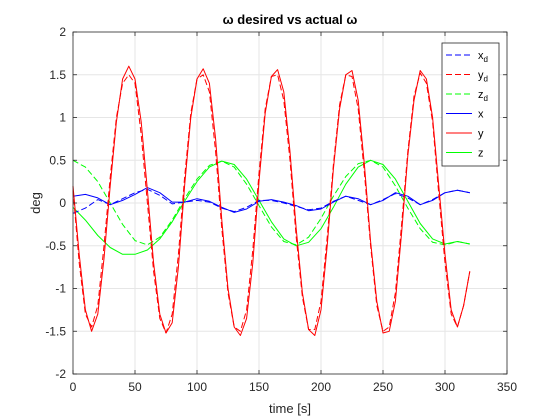 The image size is (560, 420). I want to click on y-tick-label: 0.5, so click(57, 160).